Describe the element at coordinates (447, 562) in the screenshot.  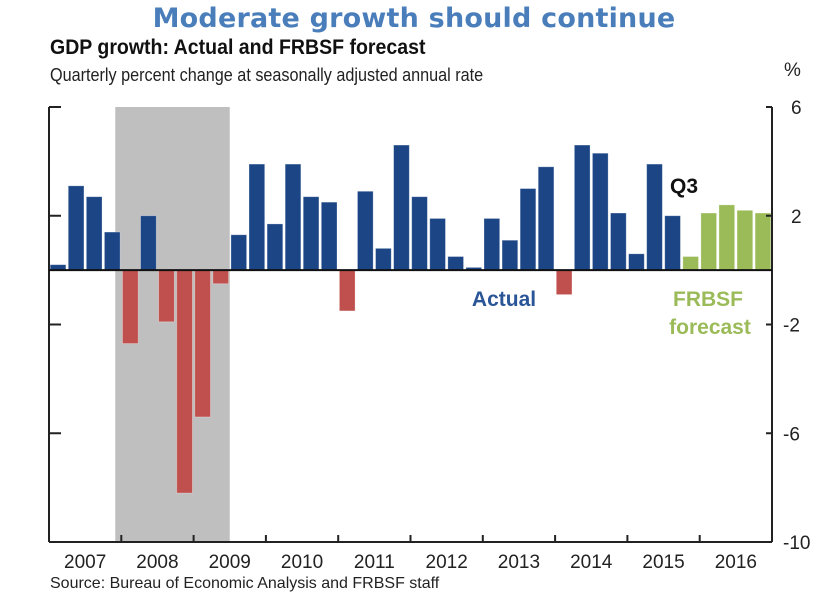
I see `x-tick-label: 2012` at that location.